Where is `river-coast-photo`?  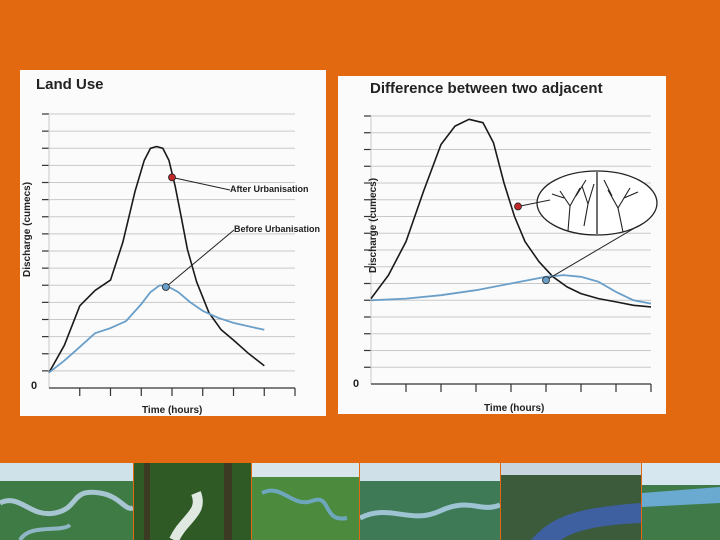 river-coast-photo is located at coordinates (681, 501).